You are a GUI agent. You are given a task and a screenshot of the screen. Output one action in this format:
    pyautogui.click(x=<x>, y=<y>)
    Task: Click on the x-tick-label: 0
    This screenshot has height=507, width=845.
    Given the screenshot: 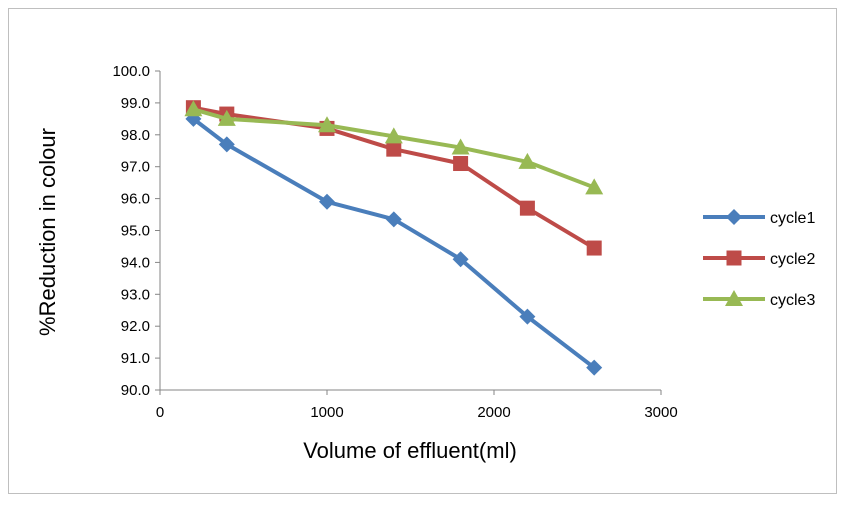 What is the action you would take?
    pyautogui.click(x=160, y=412)
    